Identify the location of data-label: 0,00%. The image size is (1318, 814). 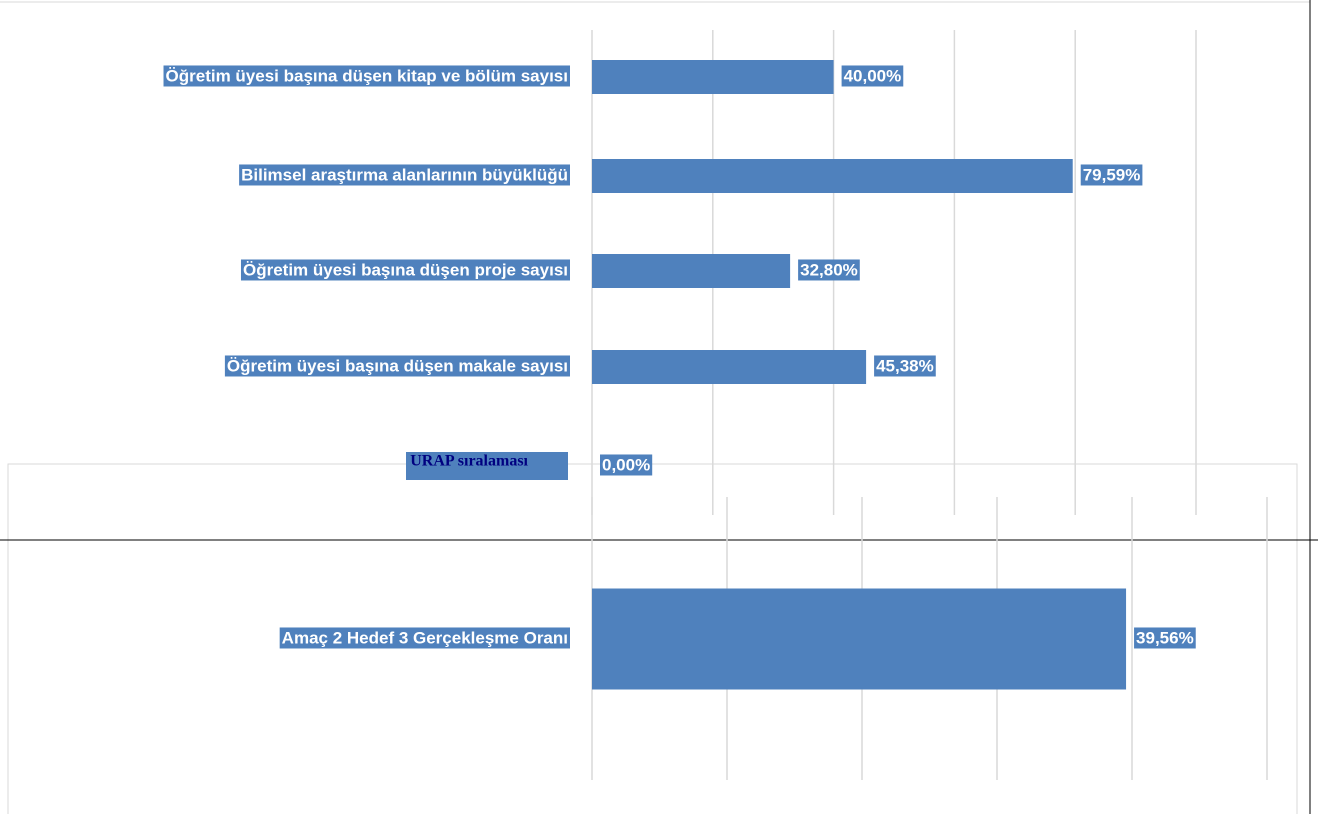
(626, 464).